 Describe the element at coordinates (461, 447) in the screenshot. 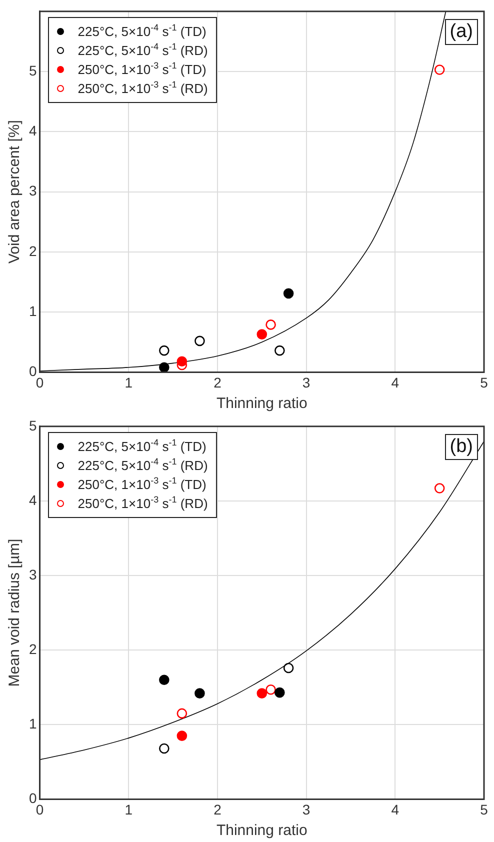

I see `annotation: (b)` at that location.